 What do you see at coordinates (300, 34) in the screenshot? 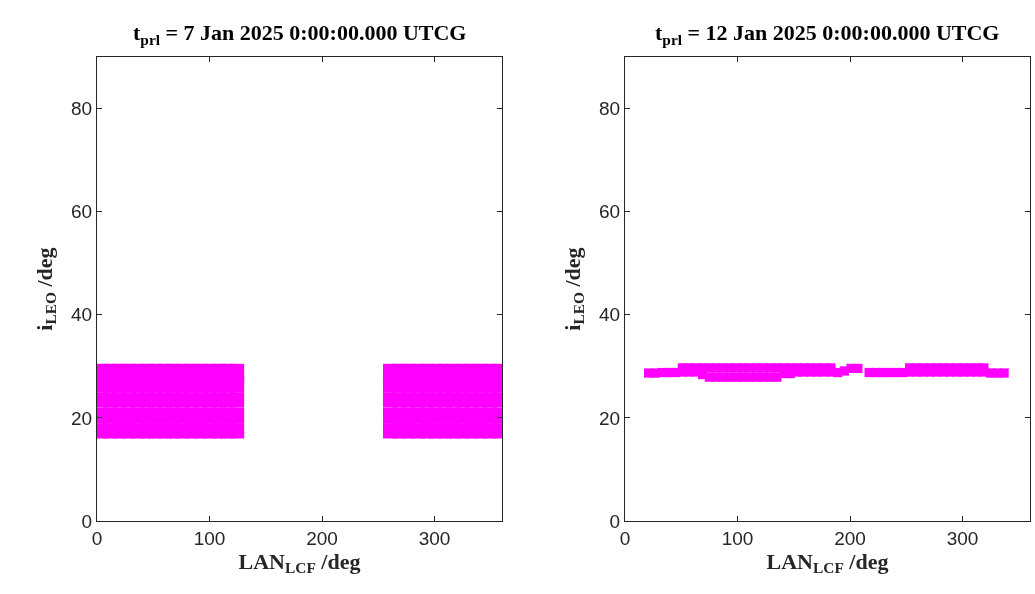
I see `chart-title: t$_{prl}$ = 7 Jan 2025 0:00:00.000 UTCG` at bounding box center [300, 34].